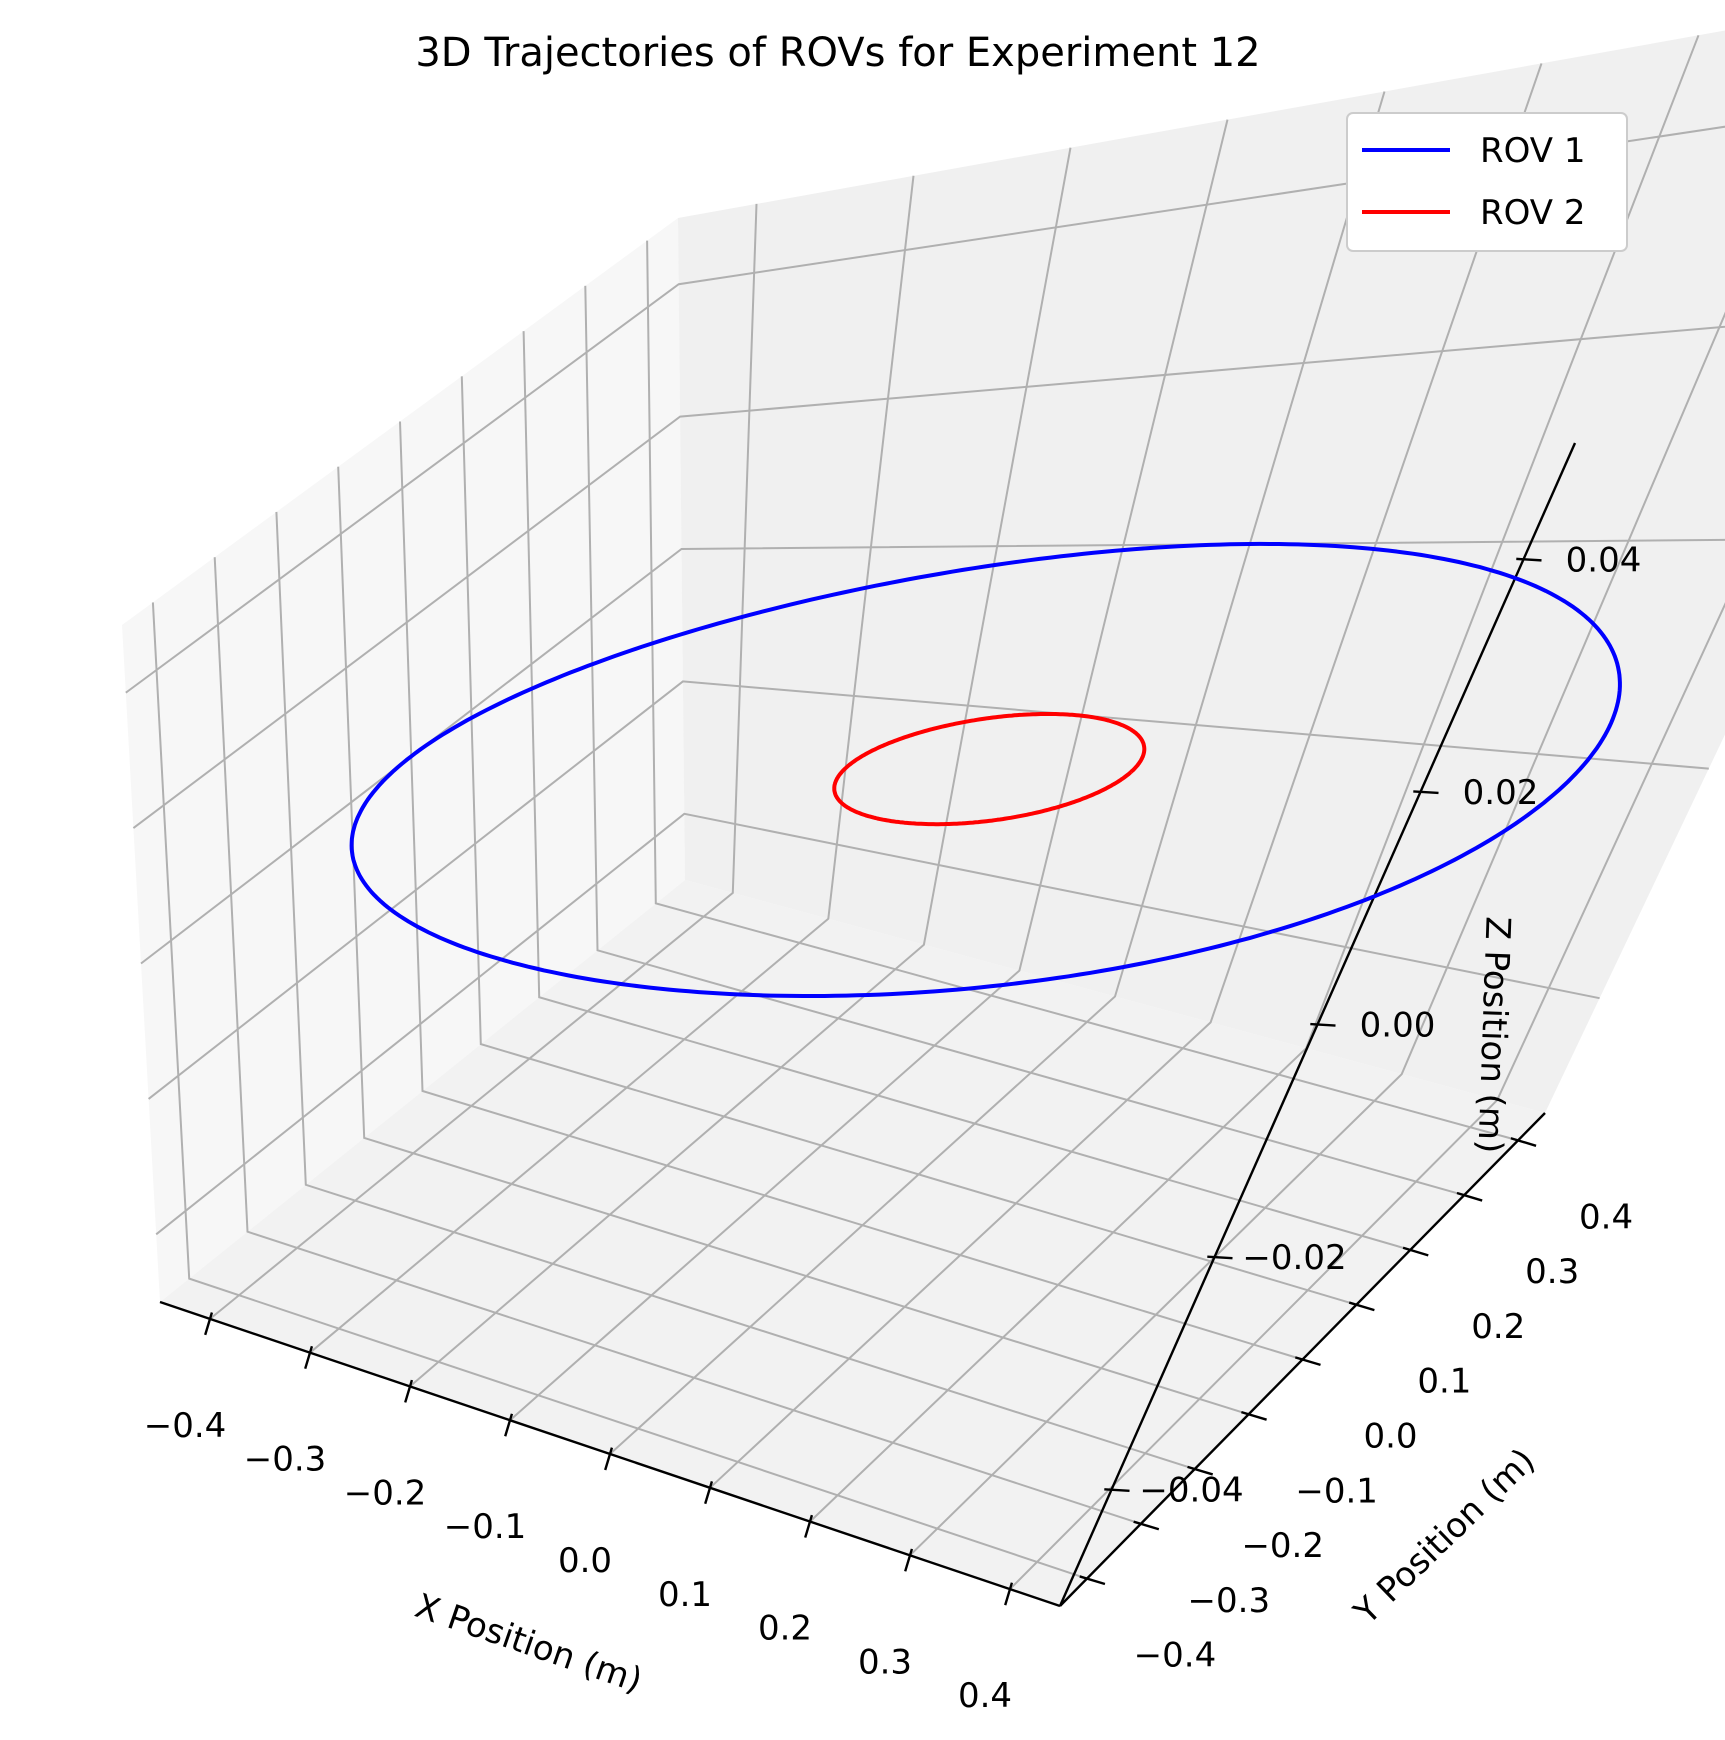  What do you see at coordinates (1604, 560) in the screenshot?
I see `z-tick-4-label: 0.04` at bounding box center [1604, 560].